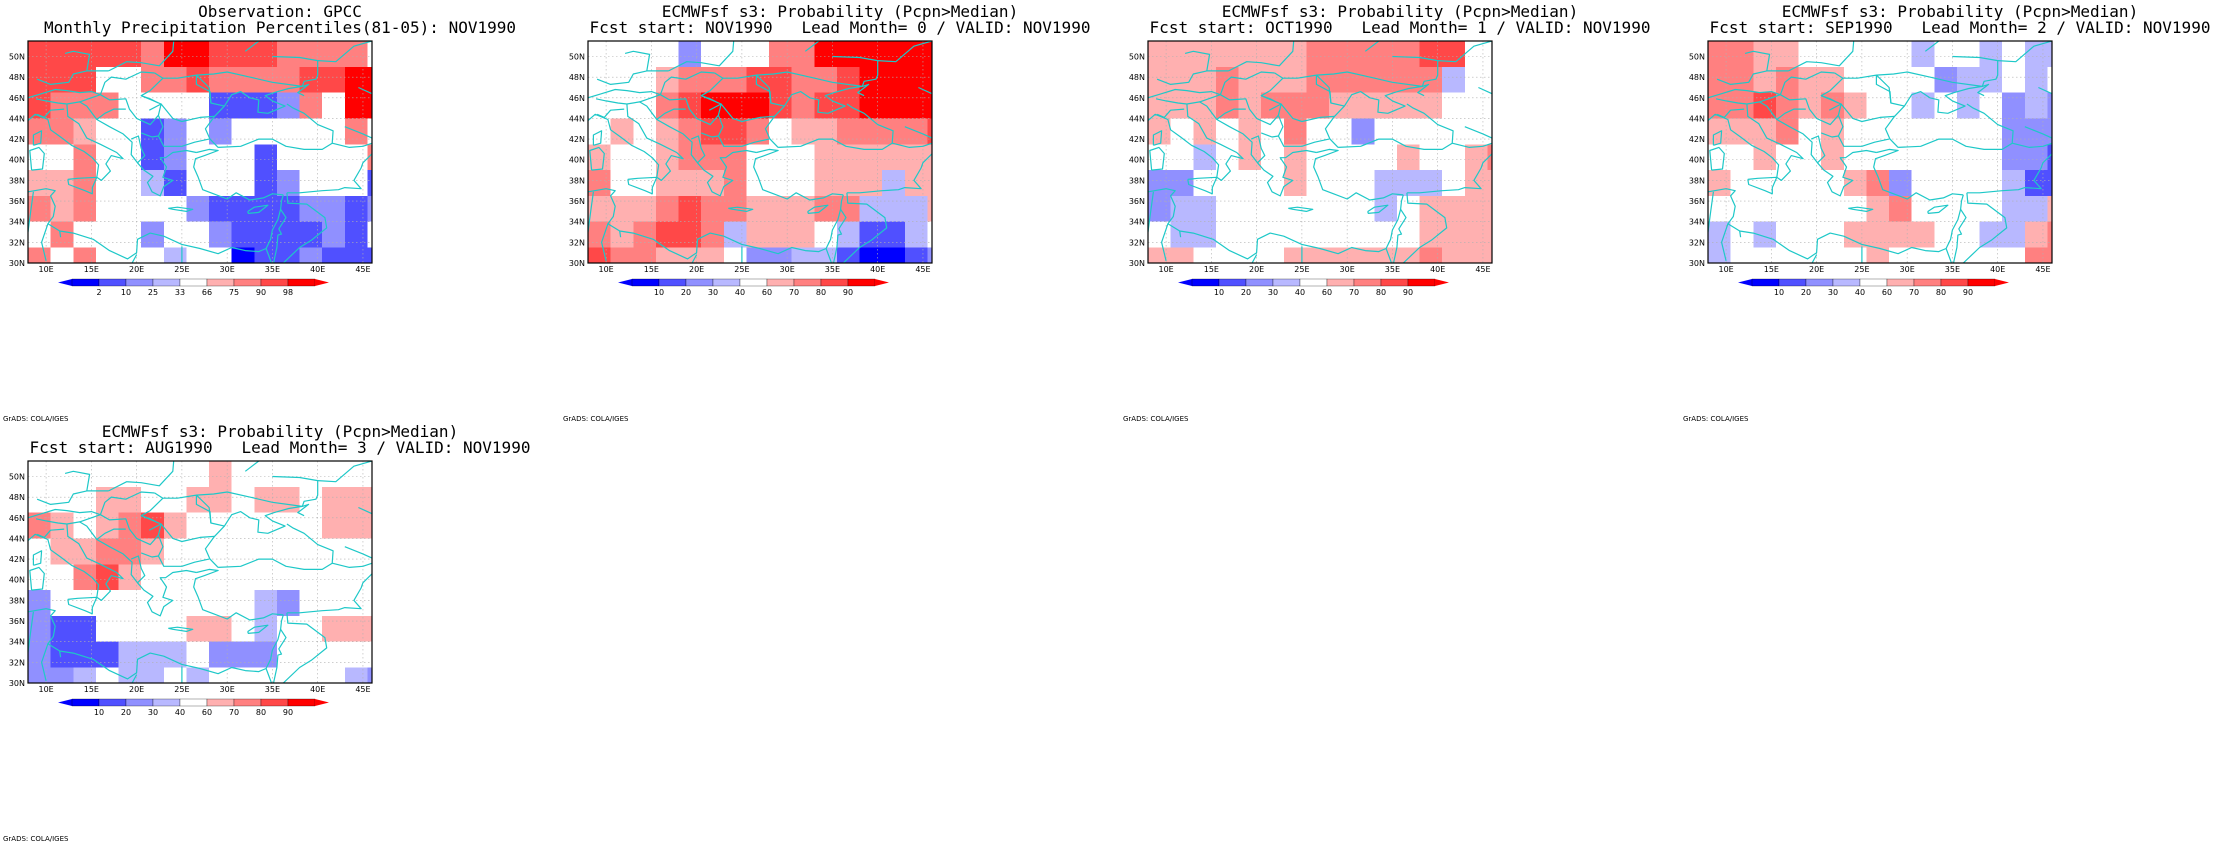 The height and width of the screenshot is (843, 2240). Describe the element at coordinates (280, 431) in the screenshot. I see `panel-title: ECMWFsf s3: Probability (Pcpn>Median)` at that location.